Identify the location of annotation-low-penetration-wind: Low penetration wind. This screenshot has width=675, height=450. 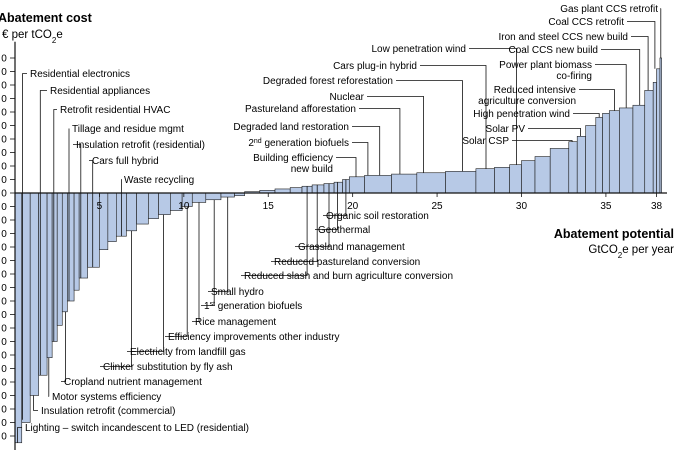
(418, 49).